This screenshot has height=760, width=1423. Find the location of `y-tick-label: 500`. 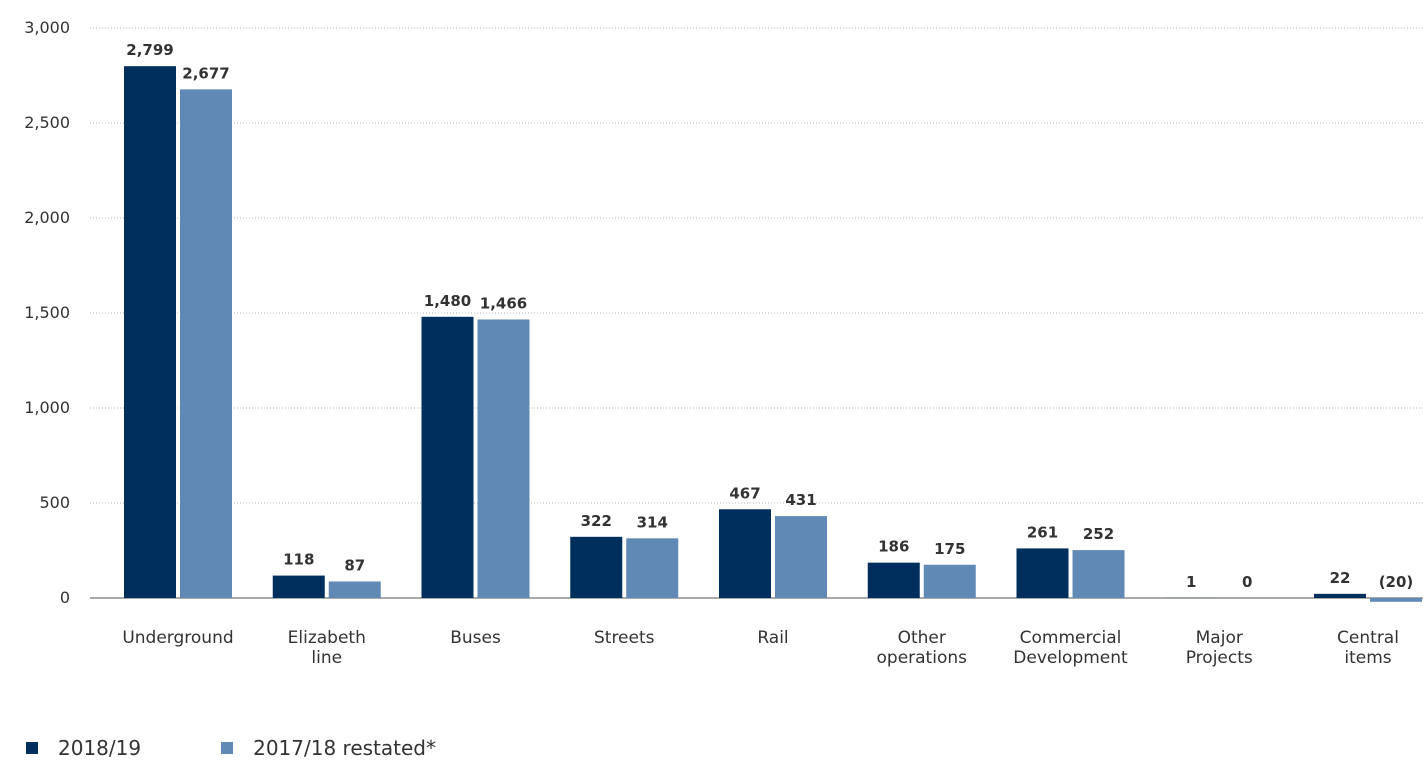

y-tick-label: 500 is located at coordinates (54, 502).